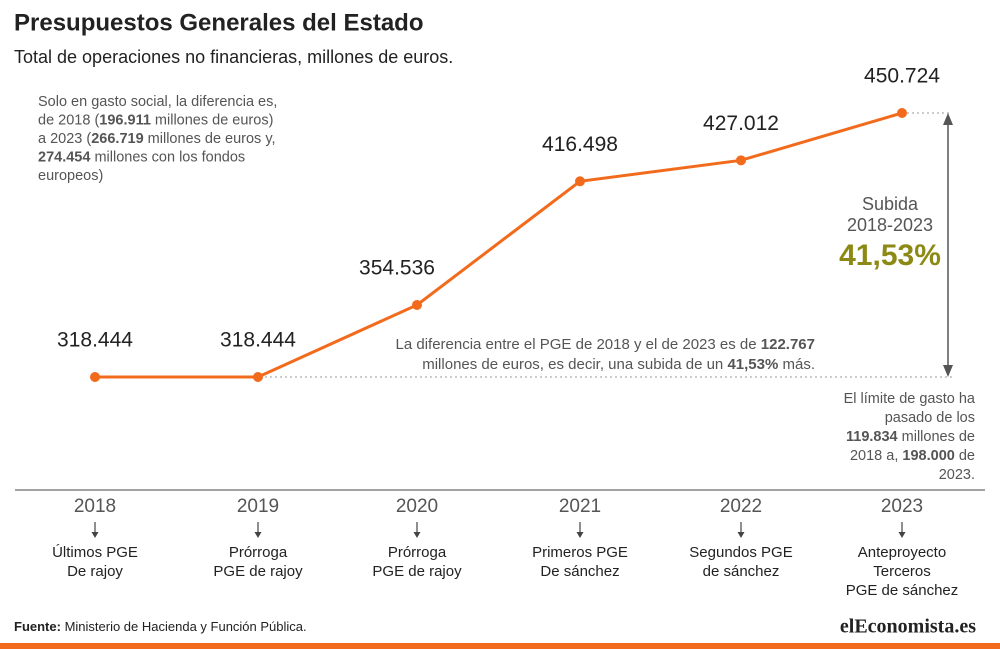 The height and width of the screenshot is (649, 1000). I want to click on x-tick-label: 2022, so click(741, 506).